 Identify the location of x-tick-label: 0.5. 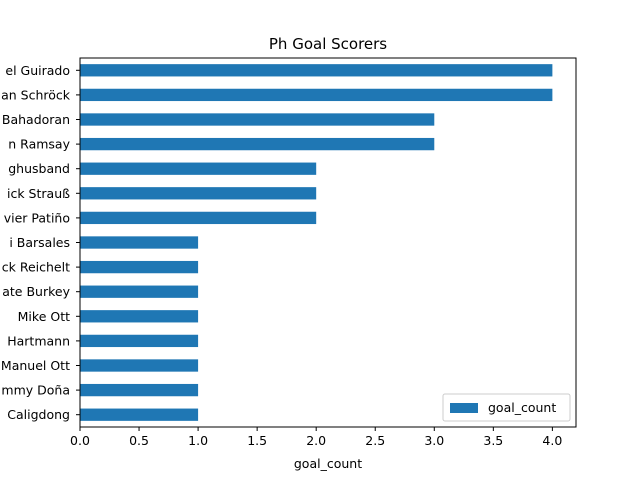
(139, 440).